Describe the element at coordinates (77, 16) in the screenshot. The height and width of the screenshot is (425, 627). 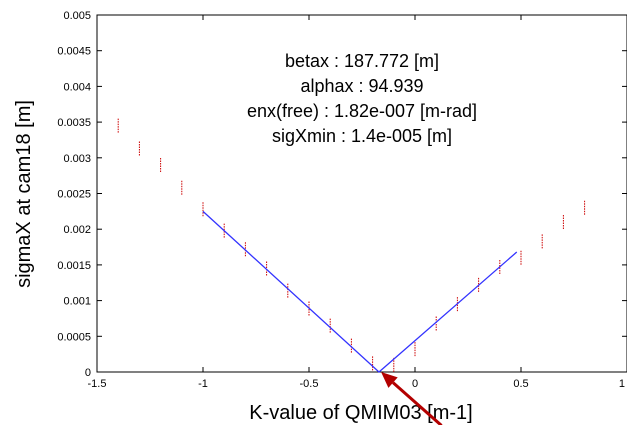
I see `y-tick-label: 0.005` at that location.